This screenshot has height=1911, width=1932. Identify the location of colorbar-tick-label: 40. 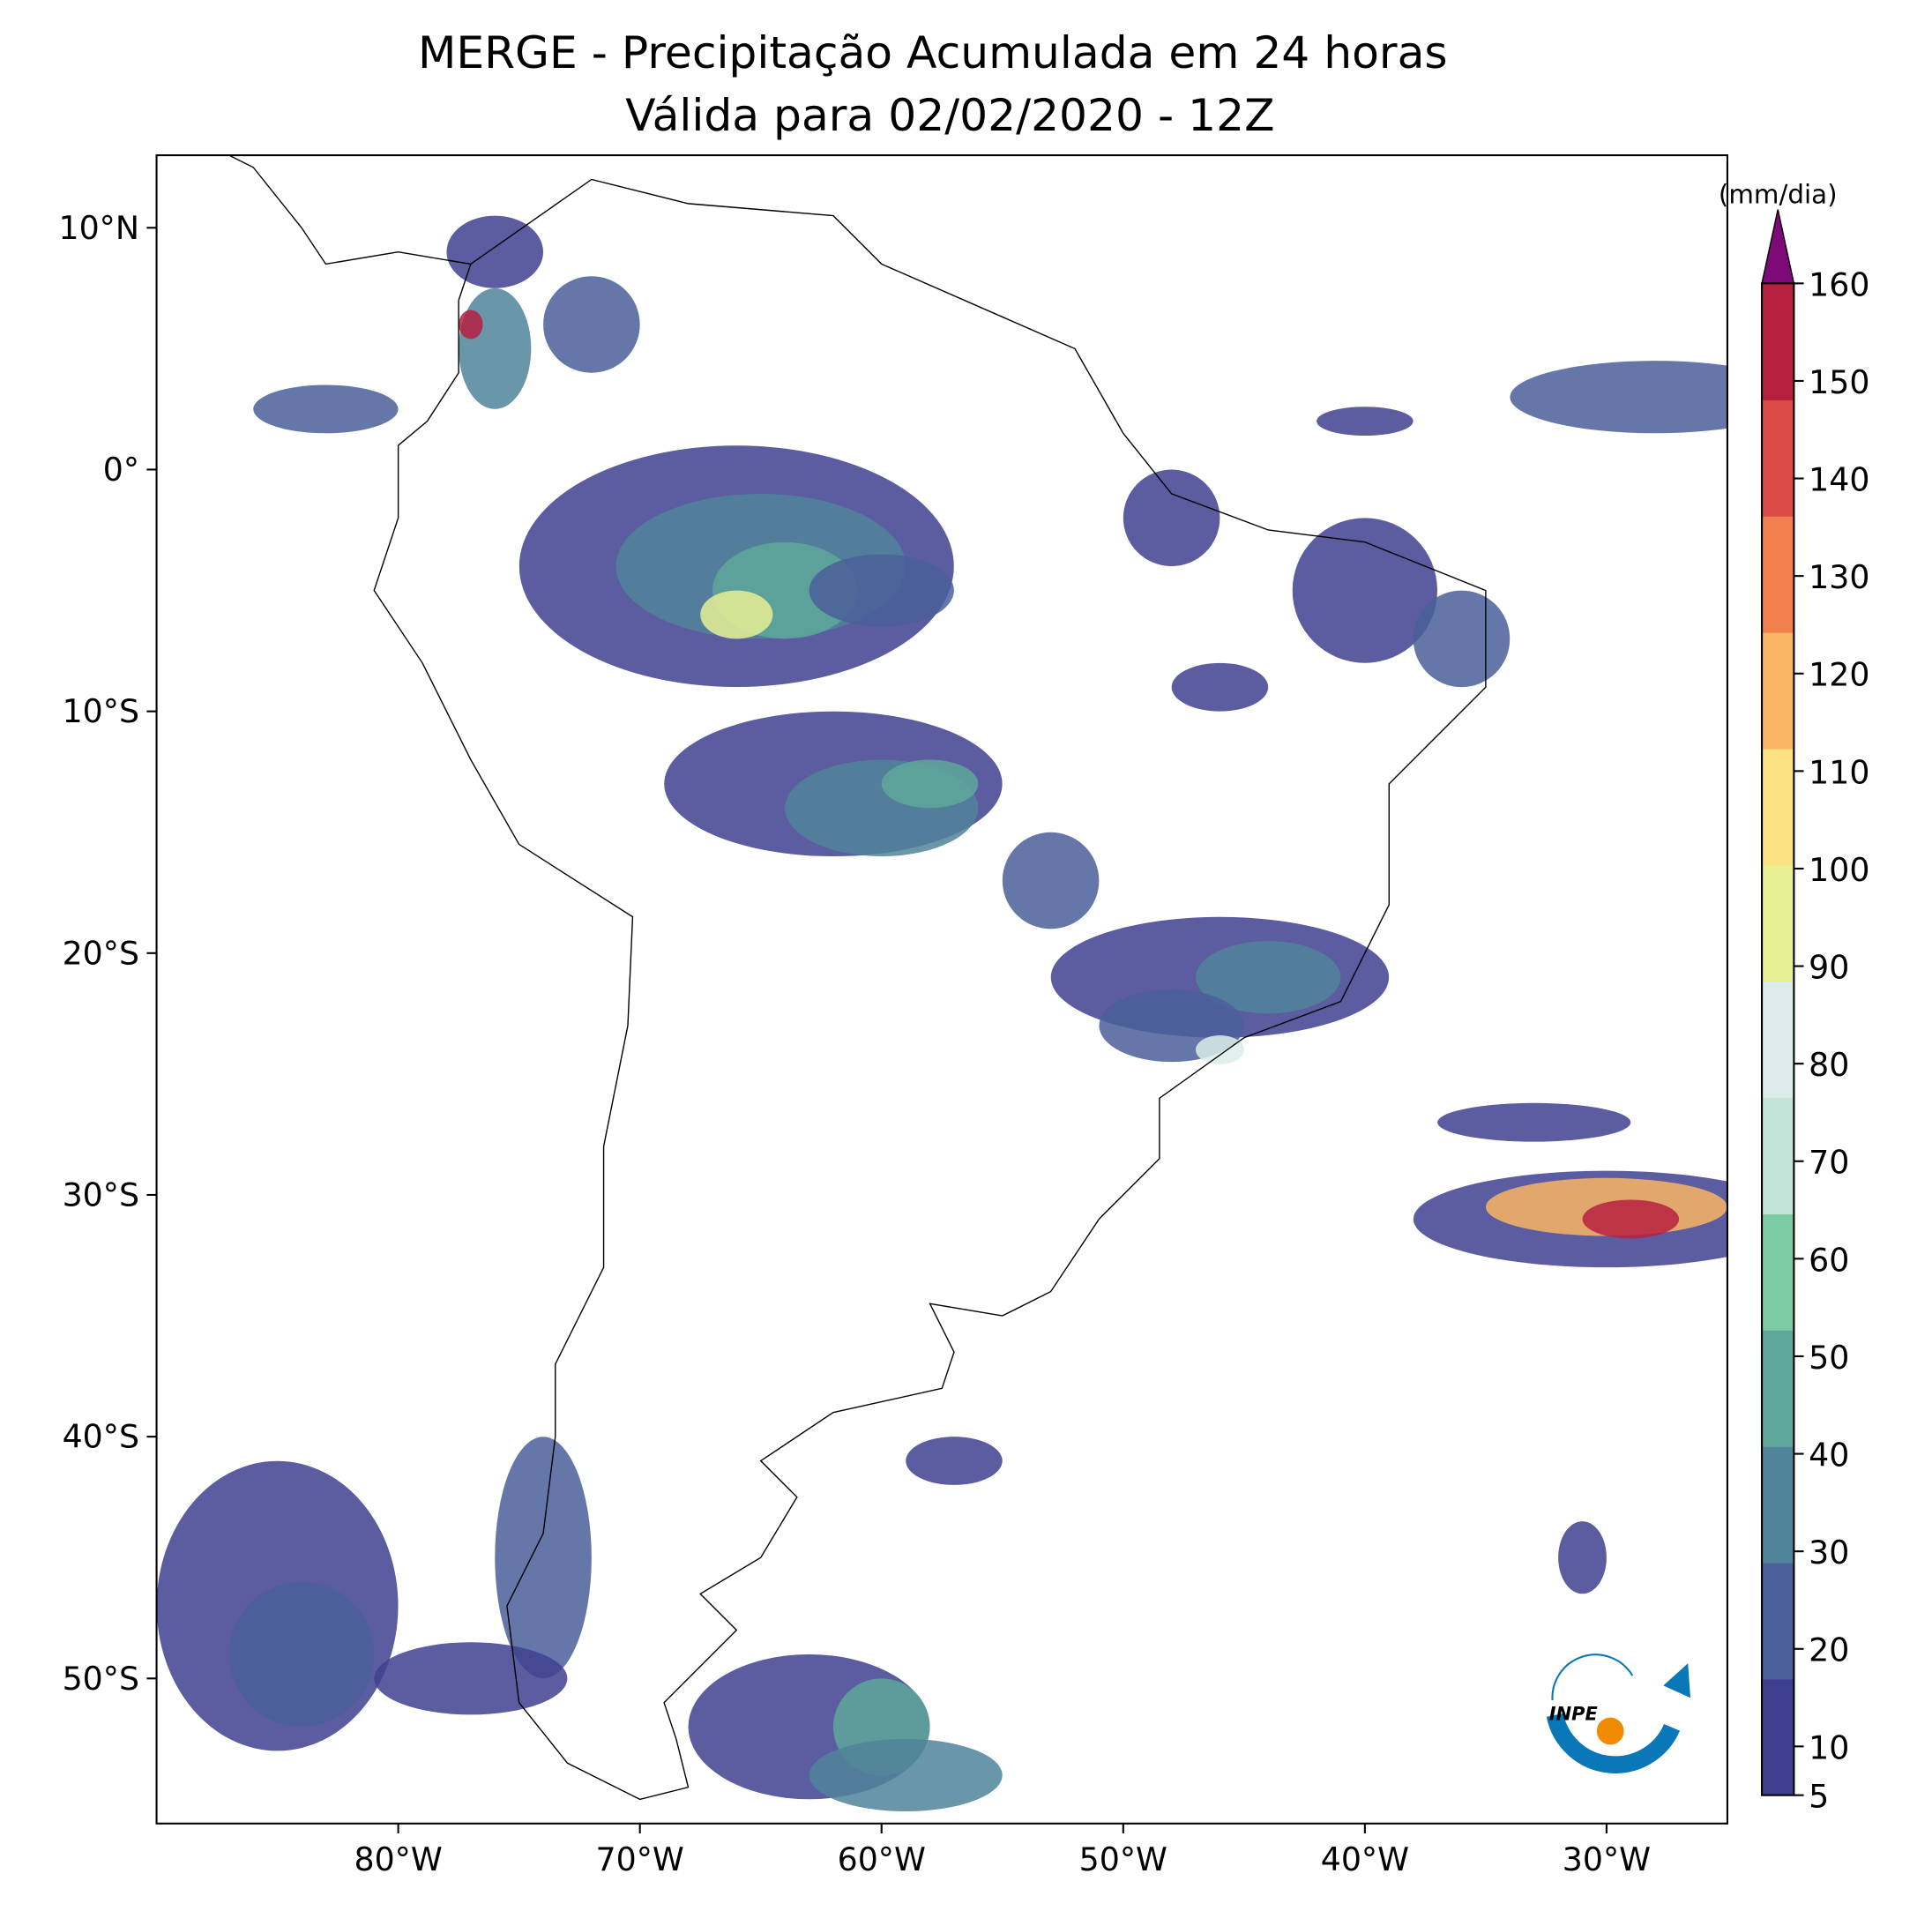
(1829, 1455).